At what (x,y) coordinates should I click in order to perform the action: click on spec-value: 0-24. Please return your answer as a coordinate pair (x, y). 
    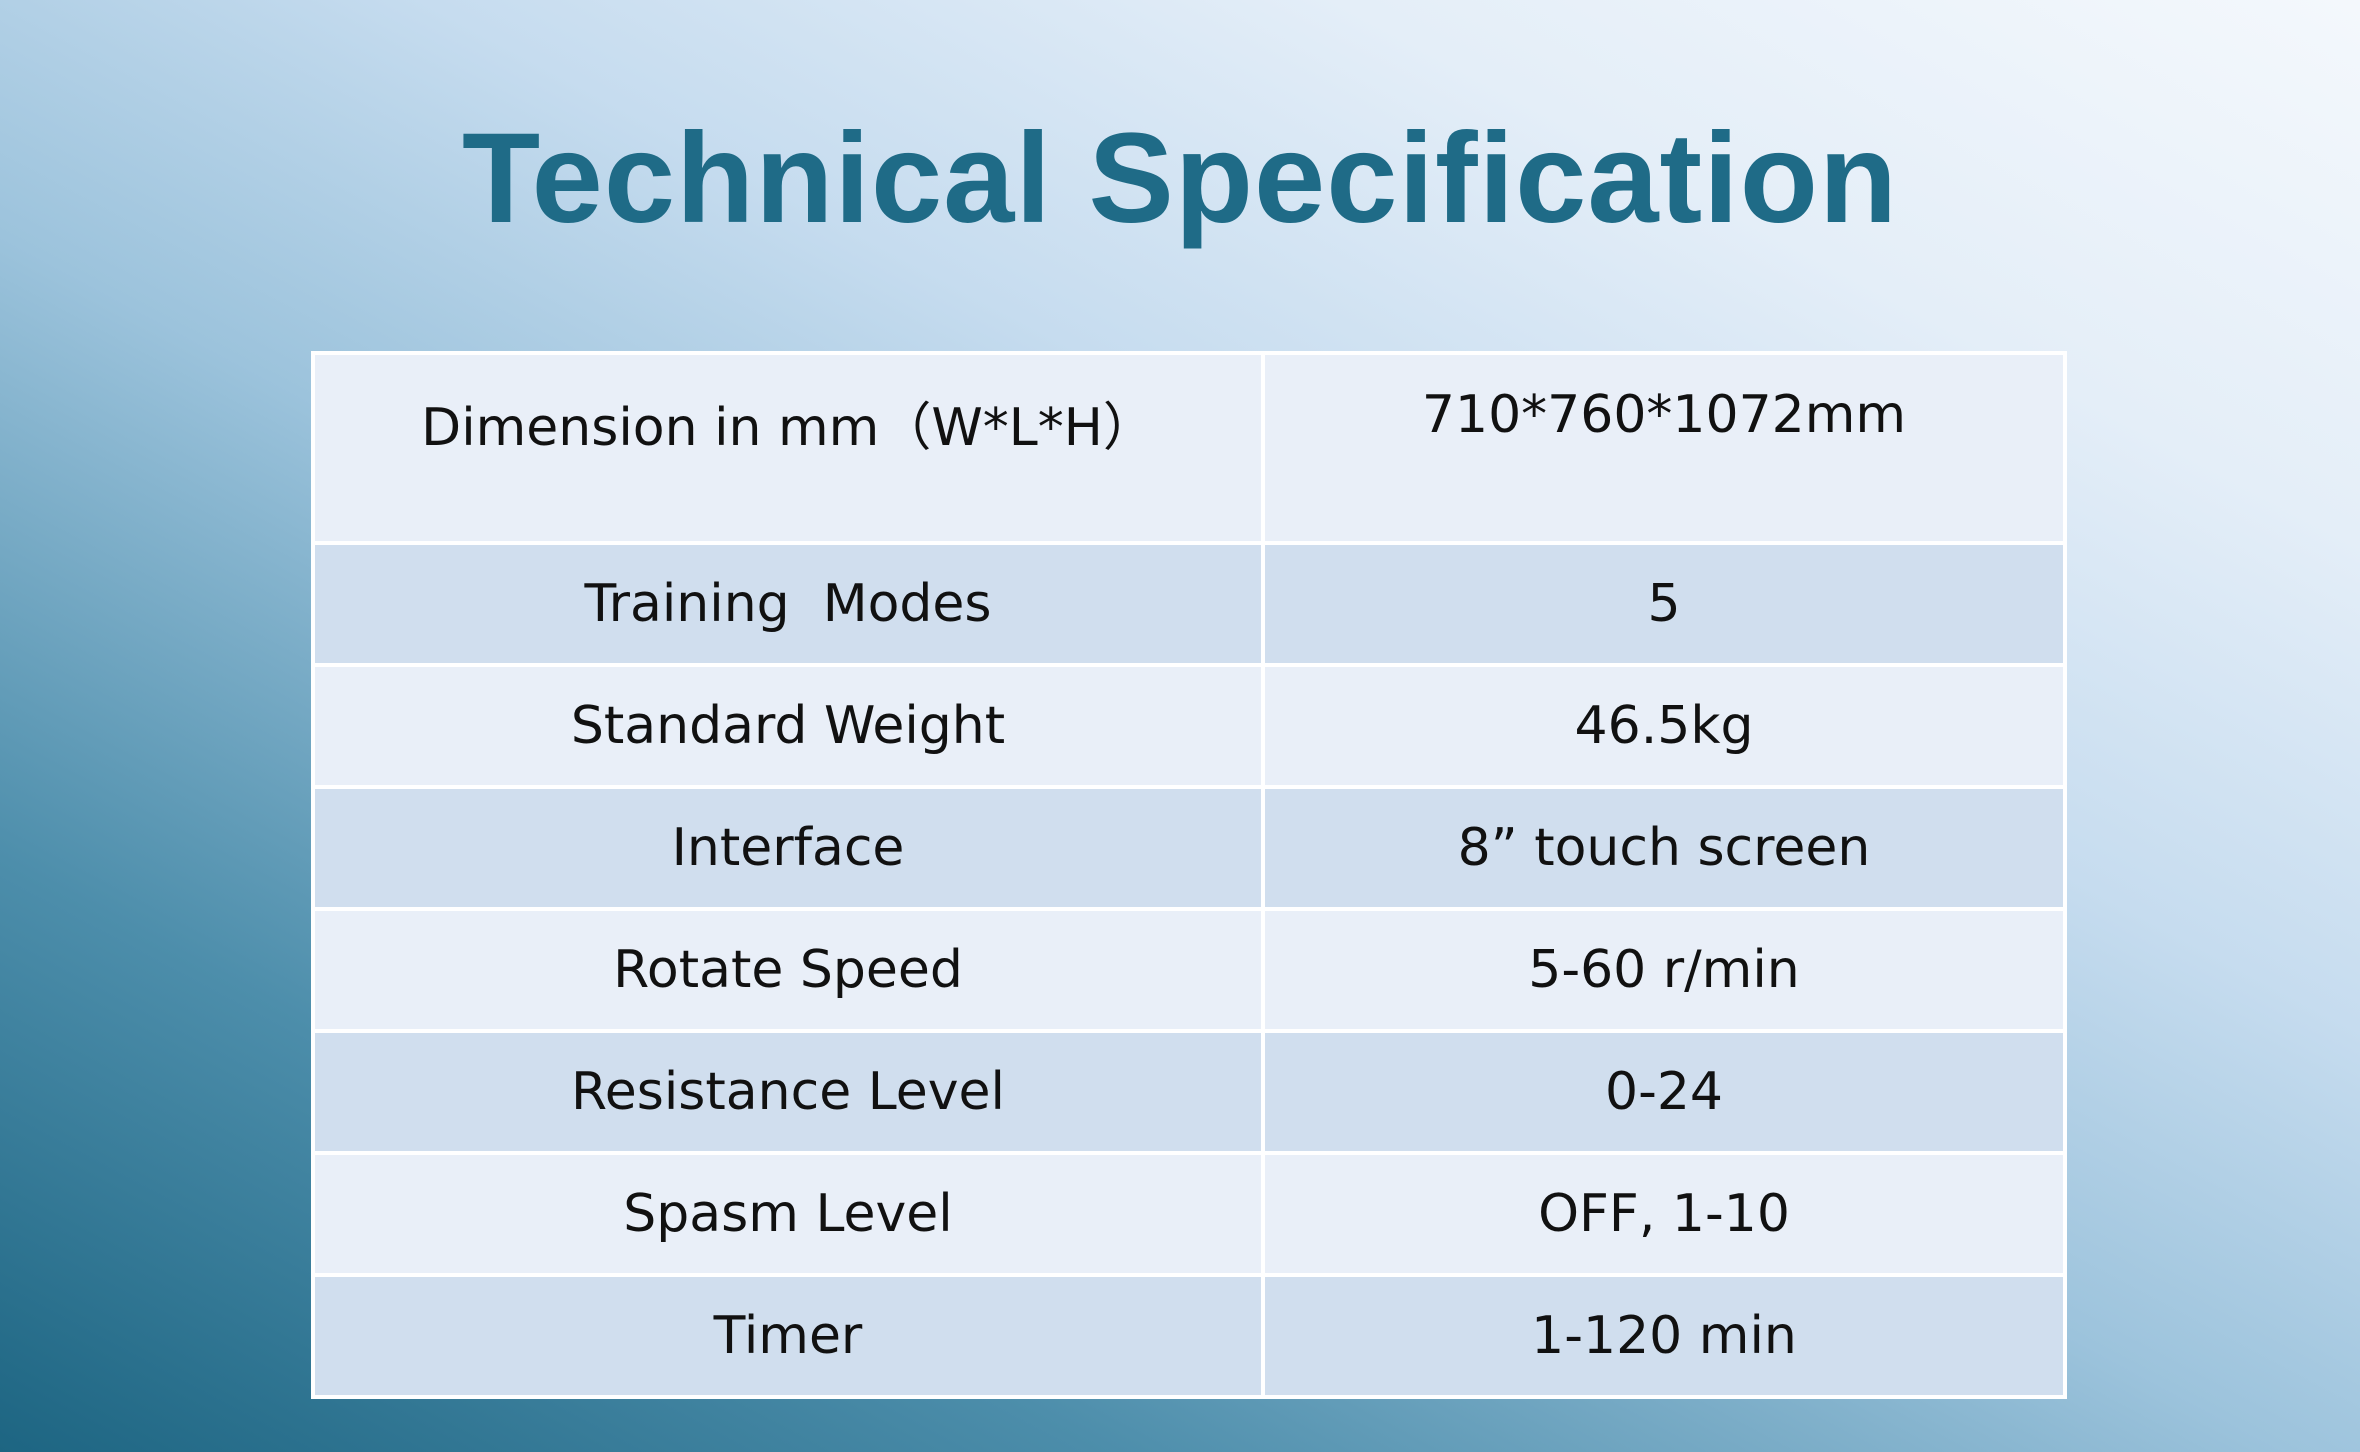
    Looking at the image, I should click on (1664, 1092).